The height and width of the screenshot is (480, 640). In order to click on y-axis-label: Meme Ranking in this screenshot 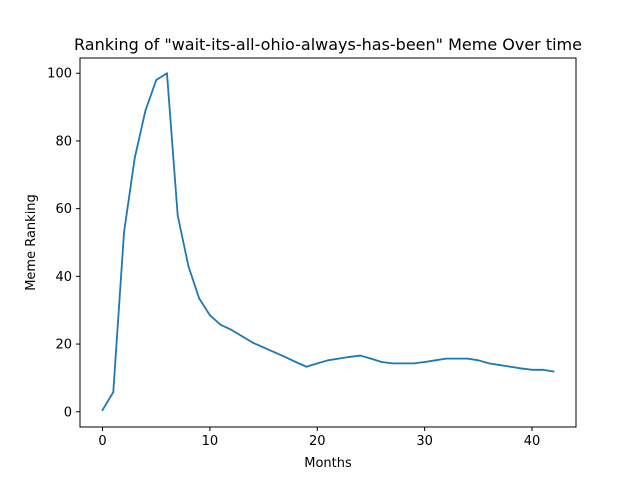, I will do `click(31, 242)`.